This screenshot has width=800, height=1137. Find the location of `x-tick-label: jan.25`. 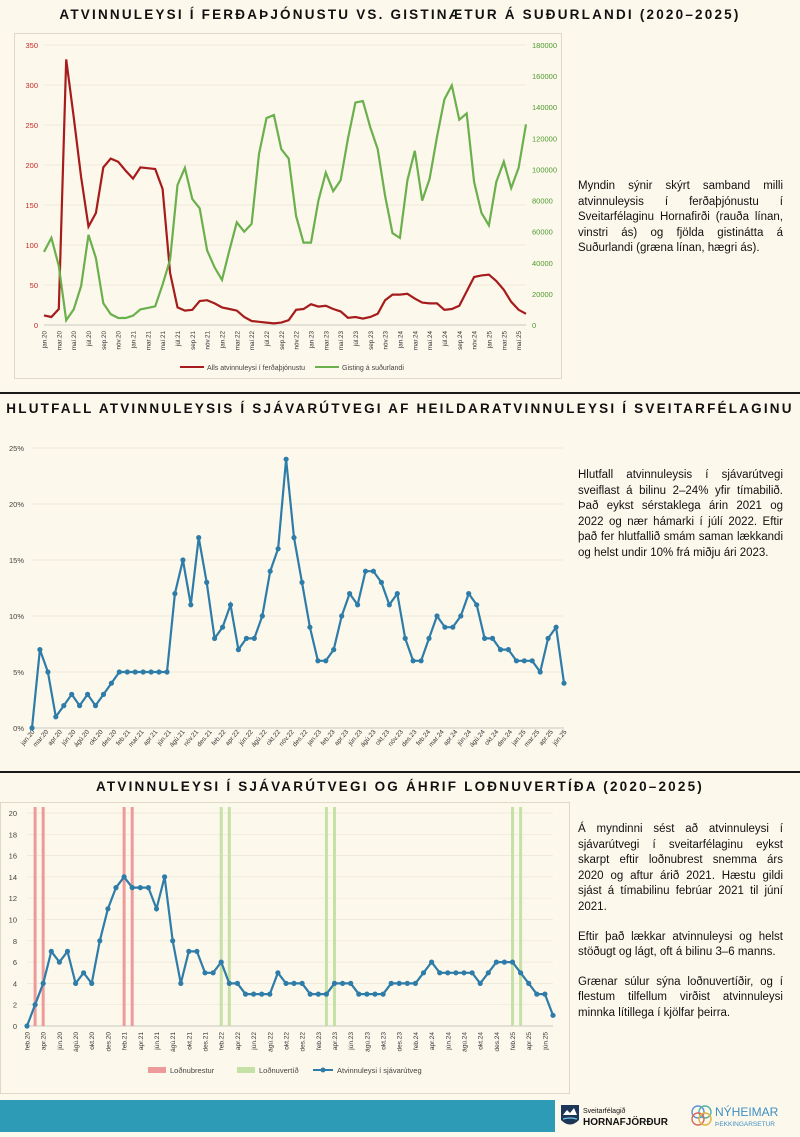

x-tick-label: jan.25 is located at coordinates (489, 340).